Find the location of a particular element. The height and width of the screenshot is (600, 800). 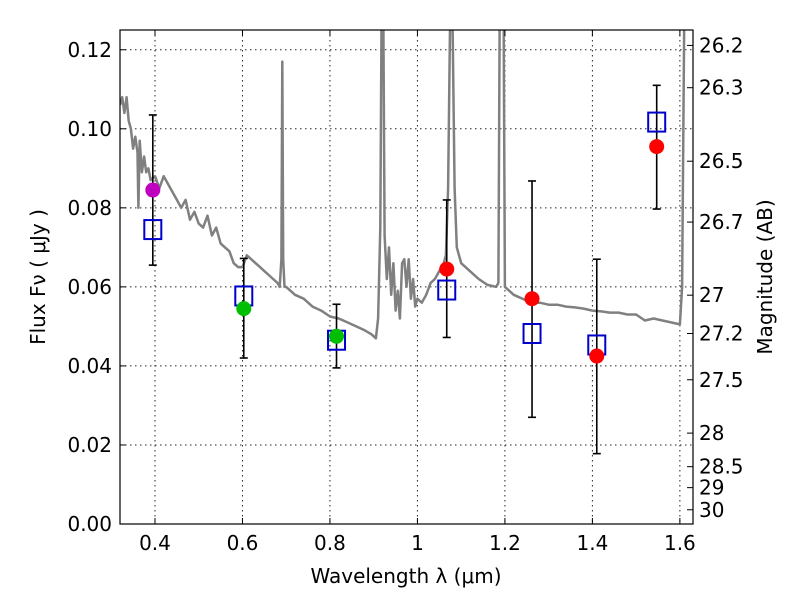

y-tick-label: 0.12 is located at coordinates (89, 50).